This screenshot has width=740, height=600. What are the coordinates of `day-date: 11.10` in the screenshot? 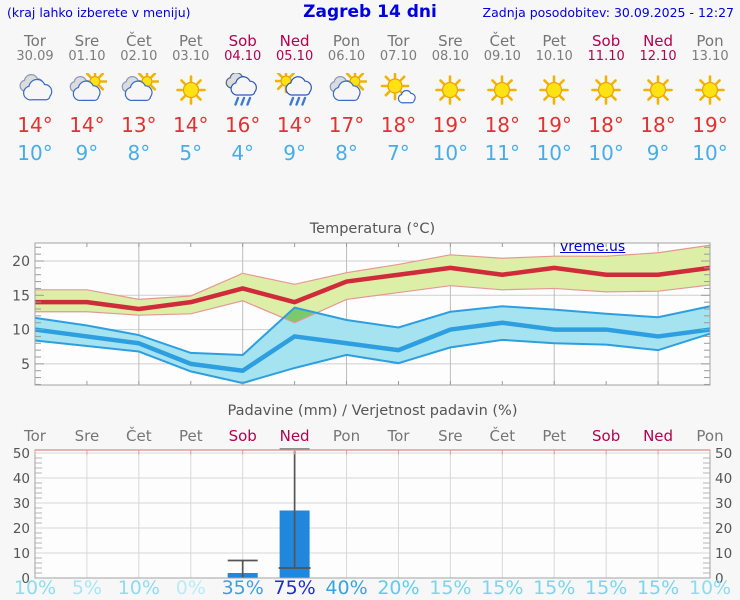 It's located at (606, 56).